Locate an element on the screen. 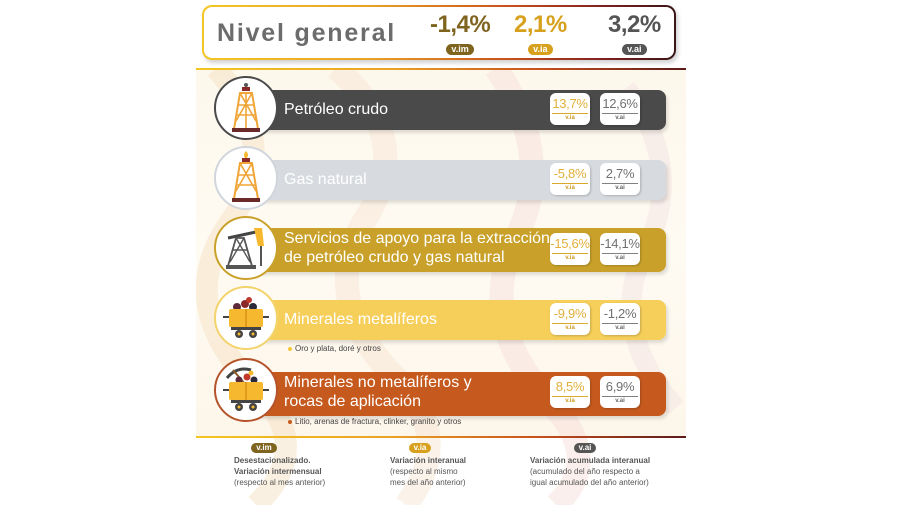 This screenshot has height=505, width=900. via-pill: -5,8% v.ia is located at coordinates (570, 179).